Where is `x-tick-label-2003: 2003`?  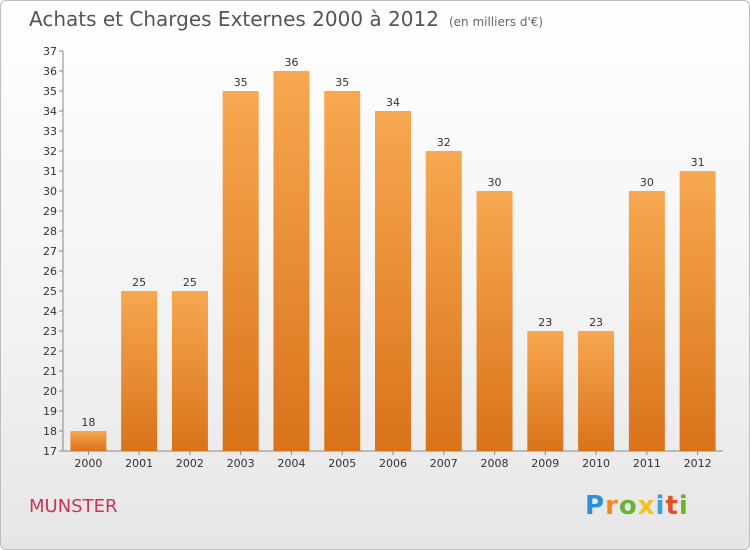
x-tick-label-2003: 2003 is located at coordinates (241, 463).